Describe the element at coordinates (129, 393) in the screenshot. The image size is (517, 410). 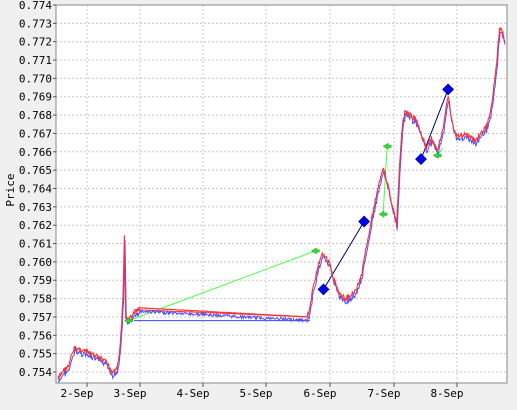
I see `x-tick-label: 3-Sep` at that location.